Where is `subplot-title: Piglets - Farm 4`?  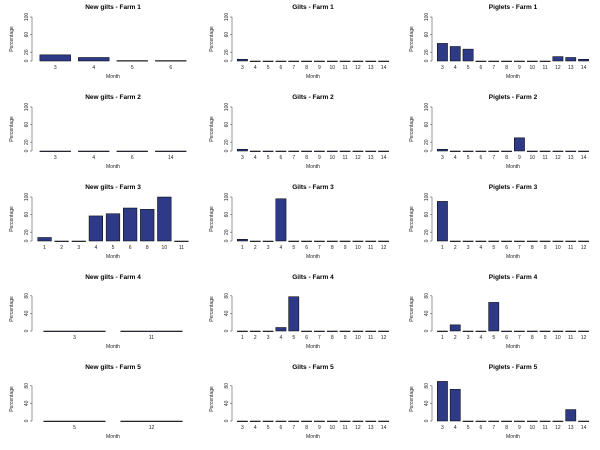 subplot-title: Piglets - Farm 4 is located at coordinates (513, 277).